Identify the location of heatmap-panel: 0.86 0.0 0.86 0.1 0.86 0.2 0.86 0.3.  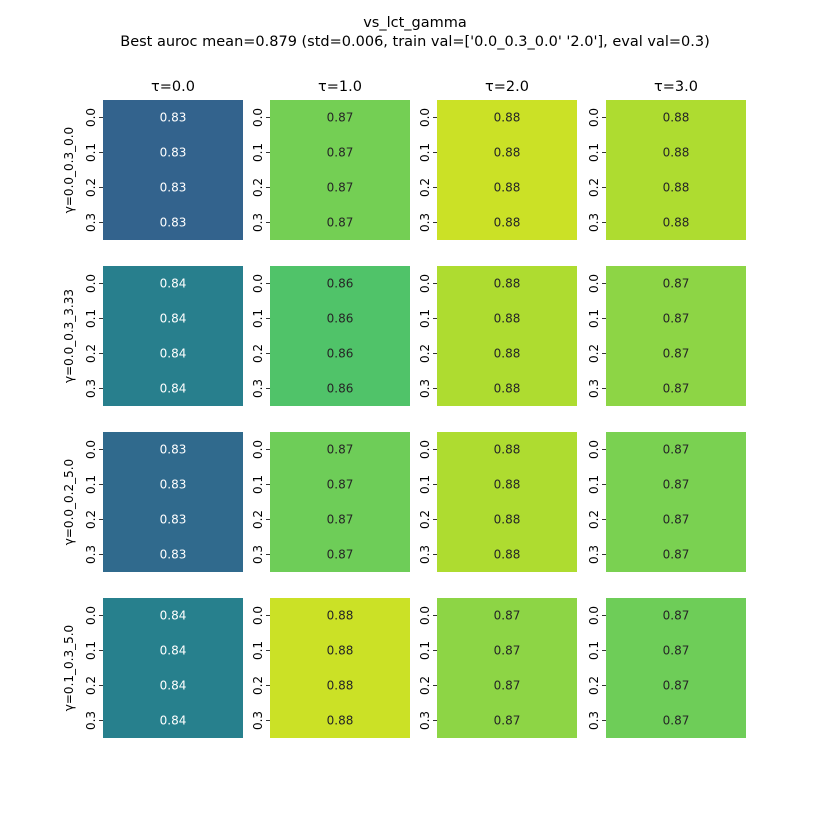
(330, 336).